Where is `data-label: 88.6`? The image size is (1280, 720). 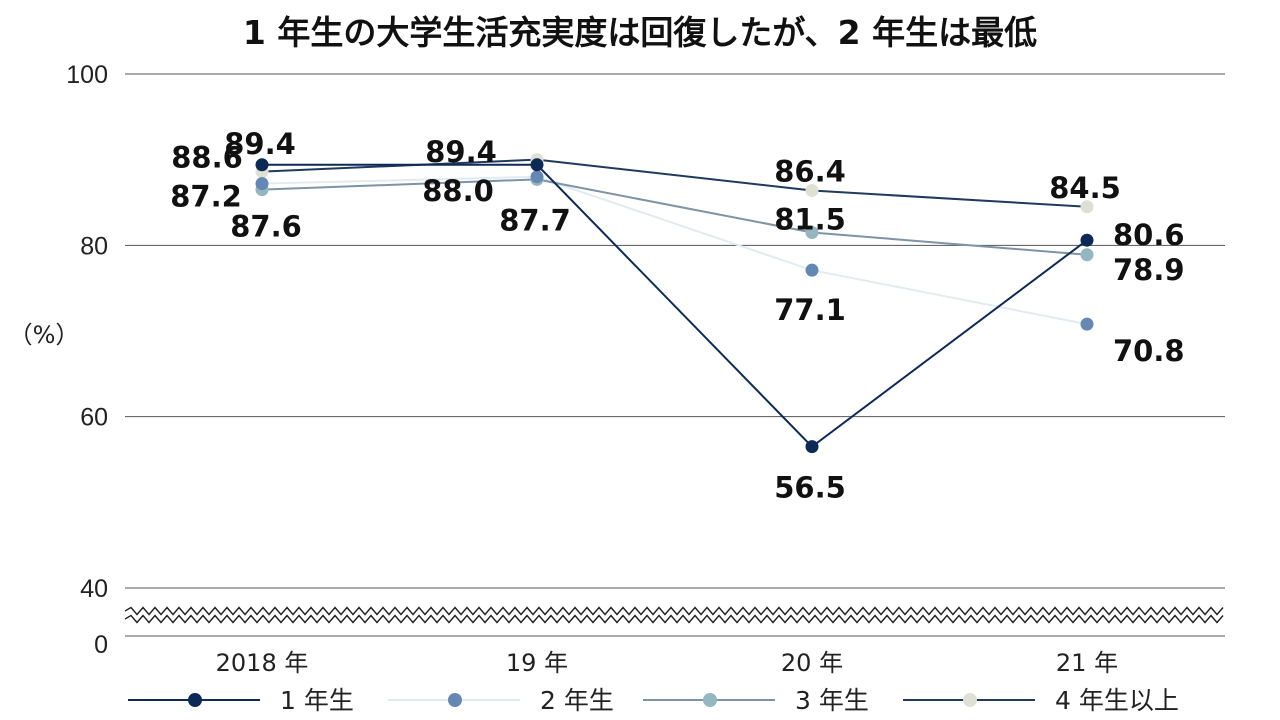
data-label: 88.6 is located at coordinates (207, 158).